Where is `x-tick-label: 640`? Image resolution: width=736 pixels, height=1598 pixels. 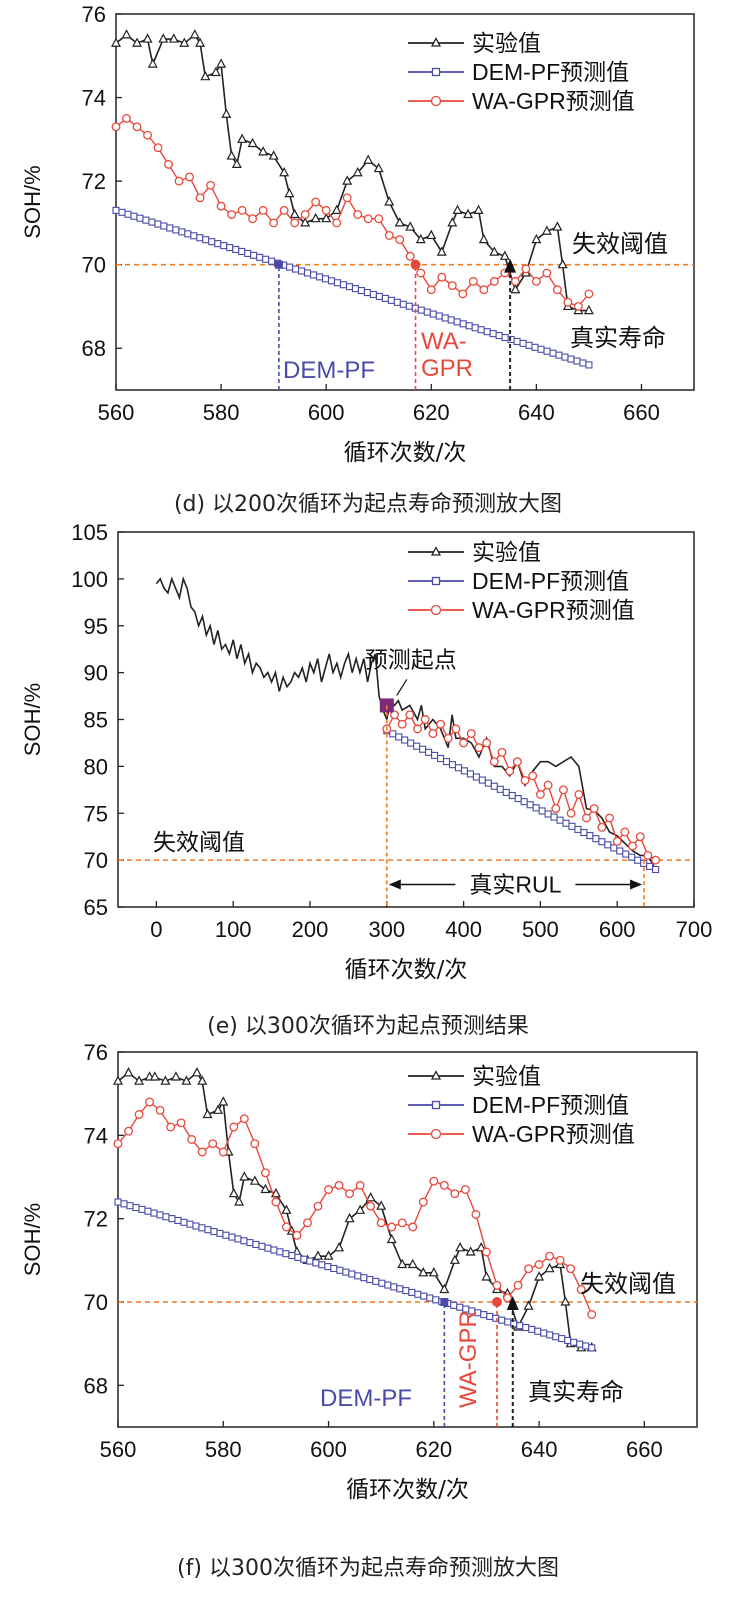
x-tick-label: 640 is located at coordinates (536, 412).